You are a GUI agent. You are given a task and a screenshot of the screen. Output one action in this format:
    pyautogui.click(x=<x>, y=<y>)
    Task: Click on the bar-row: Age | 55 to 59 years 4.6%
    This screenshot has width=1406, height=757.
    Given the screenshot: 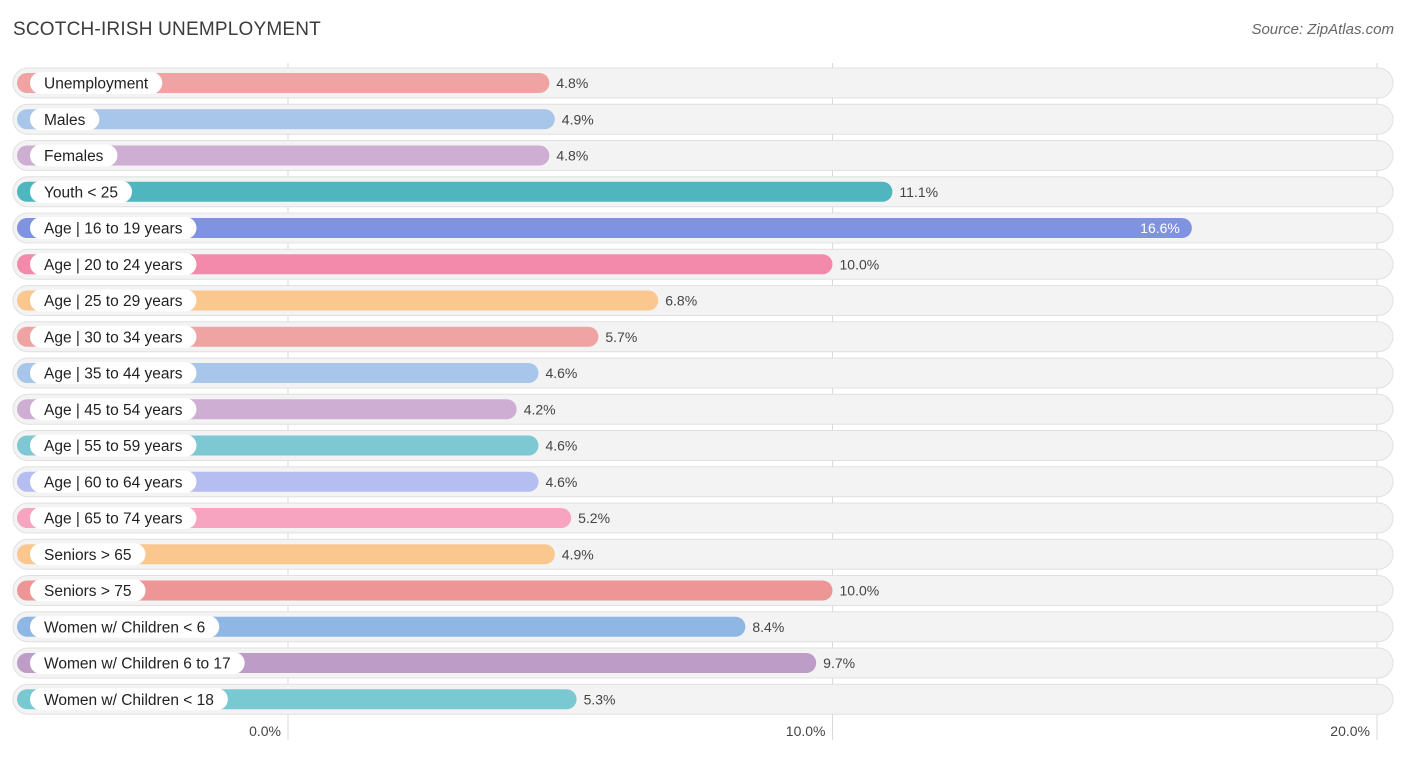 What is the action you would take?
    pyautogui.click(x=703, y=445)
    